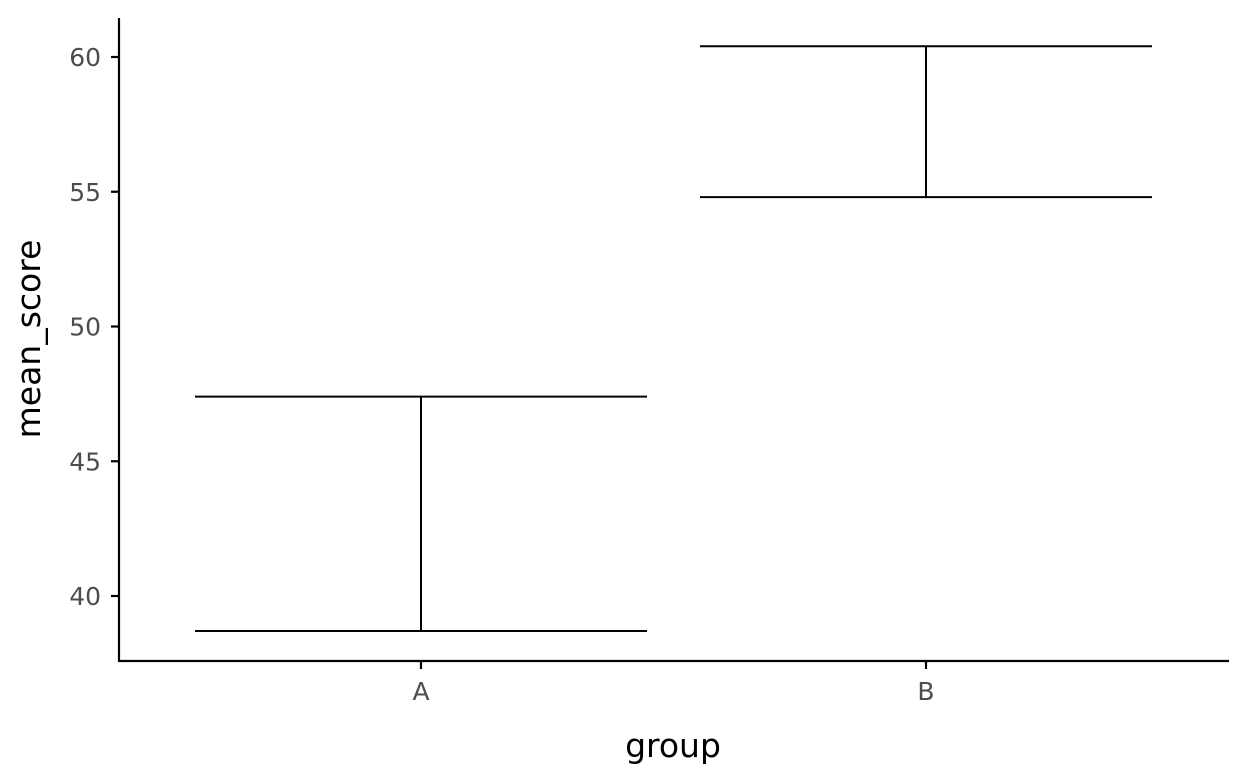  I want to click on y-tick-label: 40, so click(85, 596).